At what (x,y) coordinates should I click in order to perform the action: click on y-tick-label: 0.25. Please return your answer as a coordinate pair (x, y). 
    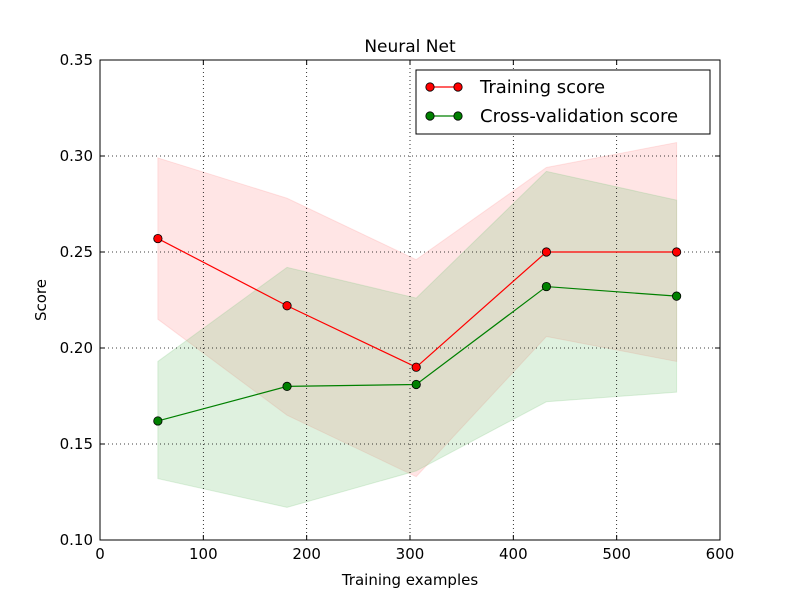
    Looking at the image, I should click on (76, 252).